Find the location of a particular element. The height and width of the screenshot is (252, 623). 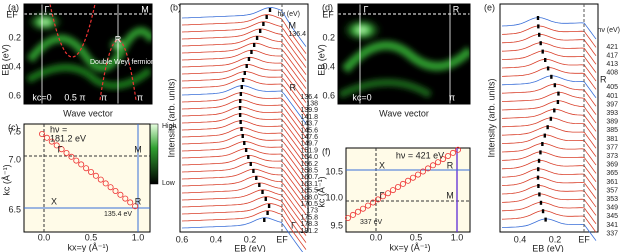

point-label: Γ is located at coordinates (382, 195).